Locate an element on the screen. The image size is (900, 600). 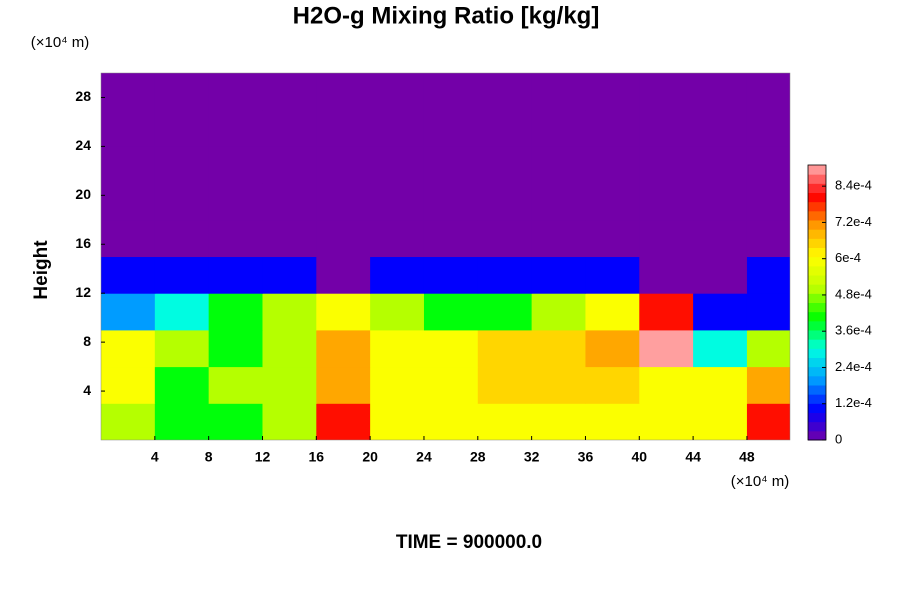
x-unit: (×10⁴ m) is located at coordinates (760, 481).